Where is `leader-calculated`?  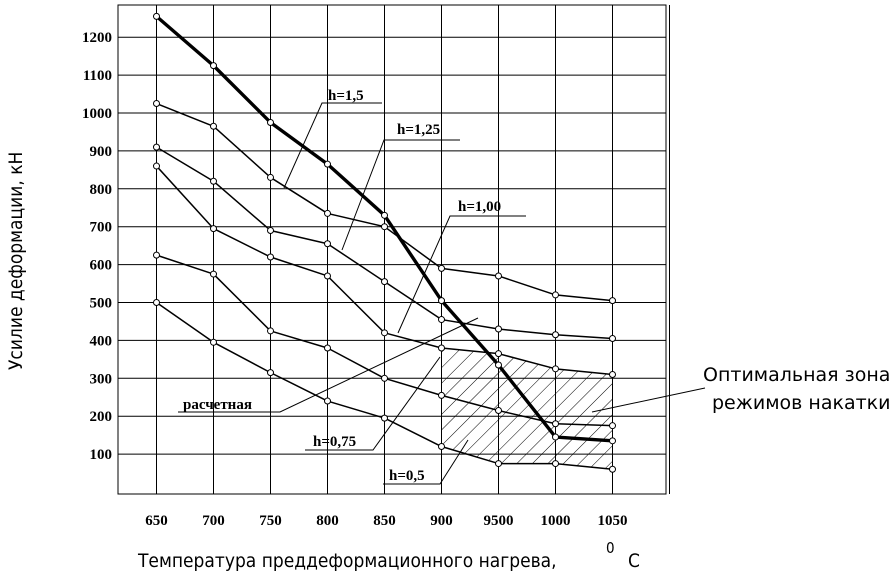
leader-calculated is located at coordinates (328, 365).